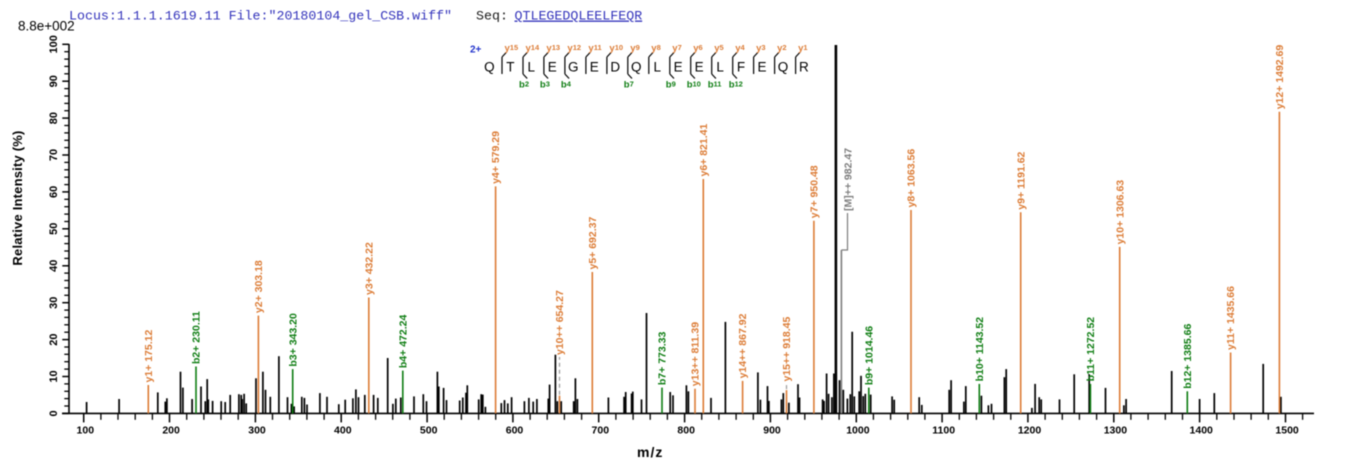 Image resolution: width=1362 pixels, height=473 pixels. I want to click on svg-text: y3, so click(760, 48).